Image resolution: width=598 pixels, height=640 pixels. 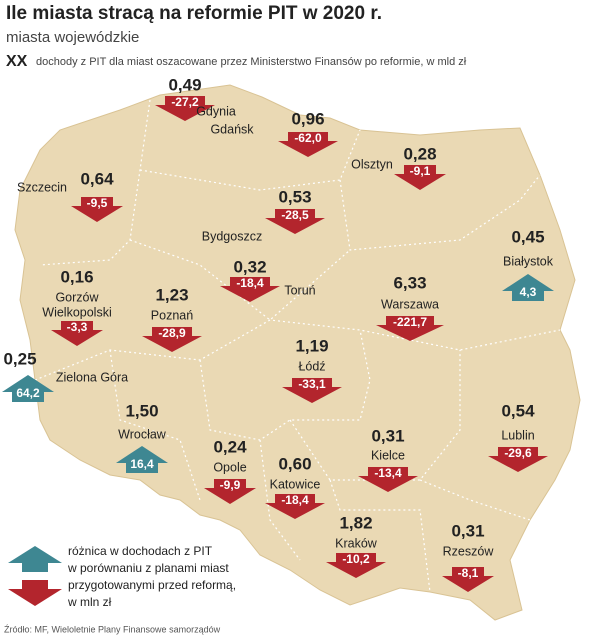 I want to click on income-label: 0,25, so click(x=19, y=358).